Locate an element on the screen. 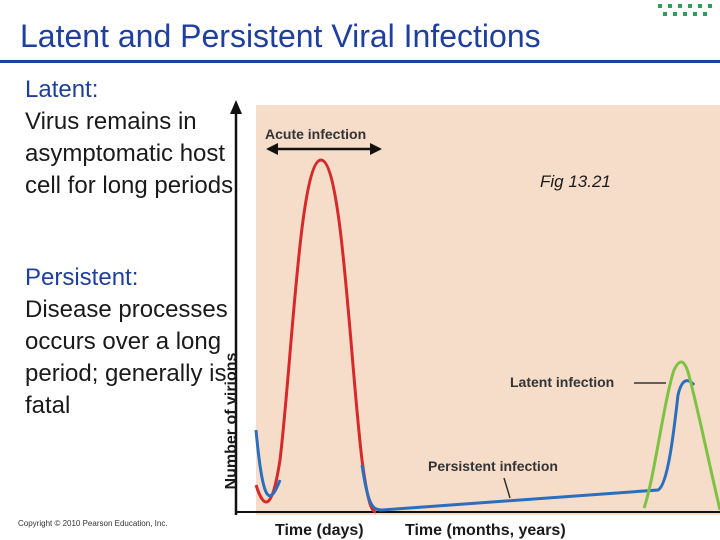 Image resolution: width=720 pixels, height=540 pixels. acute-infection-label: Acute infection is located at coordinates (316, 134).